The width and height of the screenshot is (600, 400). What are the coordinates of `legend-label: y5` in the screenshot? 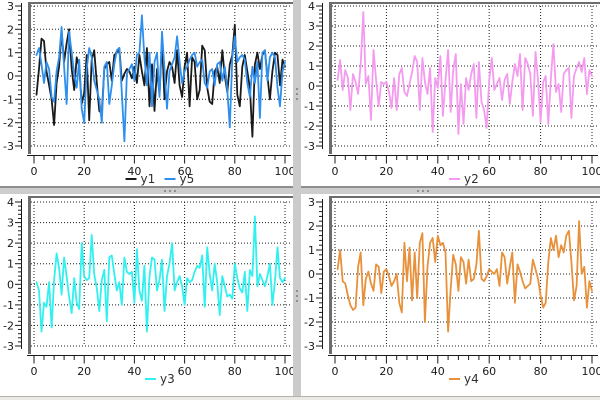 It's located at (187, 179).